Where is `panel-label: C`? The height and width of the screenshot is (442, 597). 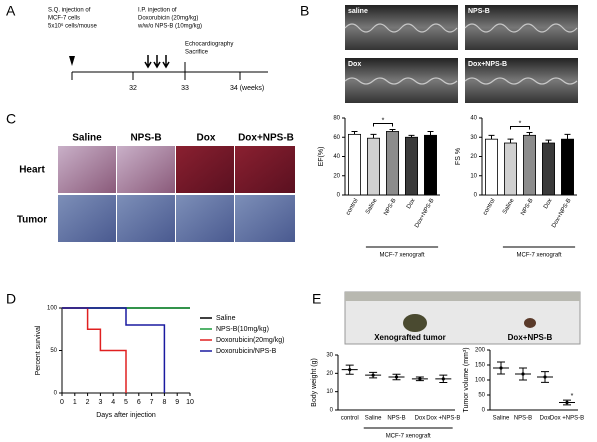
panel-label: C is located at coordinates (11, 119).